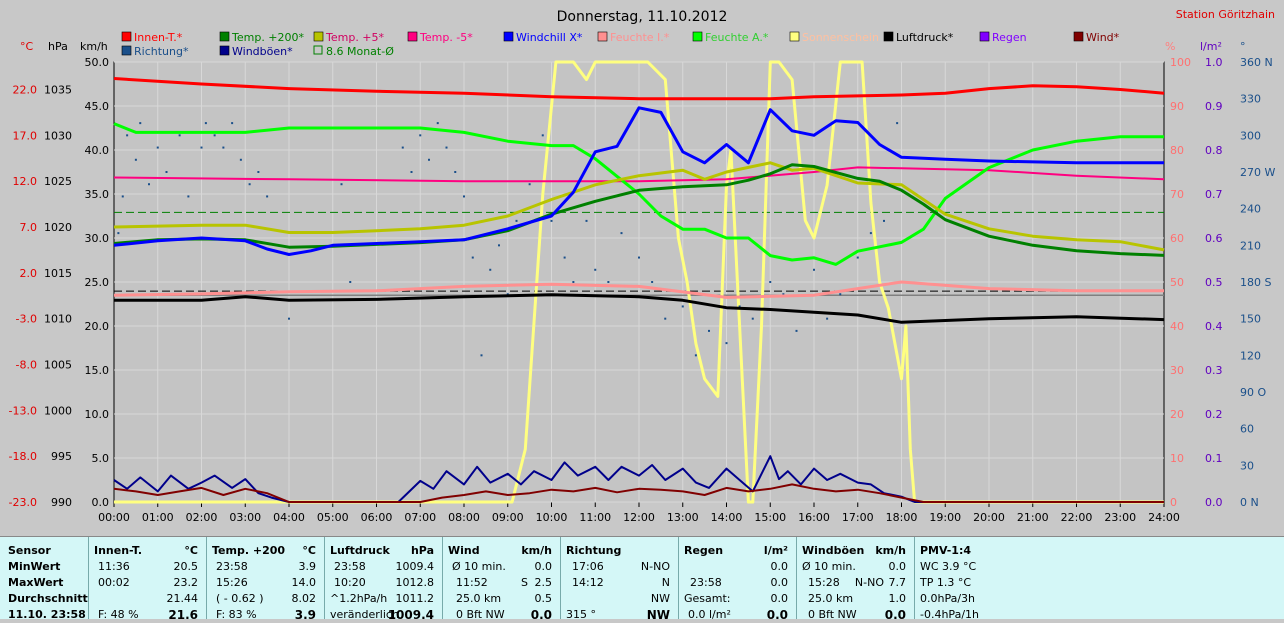 The image size is (1284, 623). What do you see at coordinates (840, 37) in the screenshot?
I see `legend-label: Sonnenschein` at bounding box center [840, 37].